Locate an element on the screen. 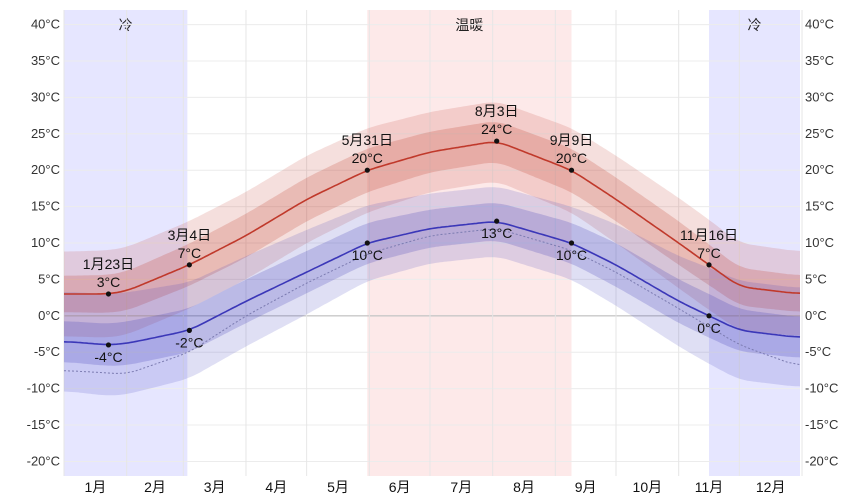  month-label: 5月 is located at coordinates (338, 487).